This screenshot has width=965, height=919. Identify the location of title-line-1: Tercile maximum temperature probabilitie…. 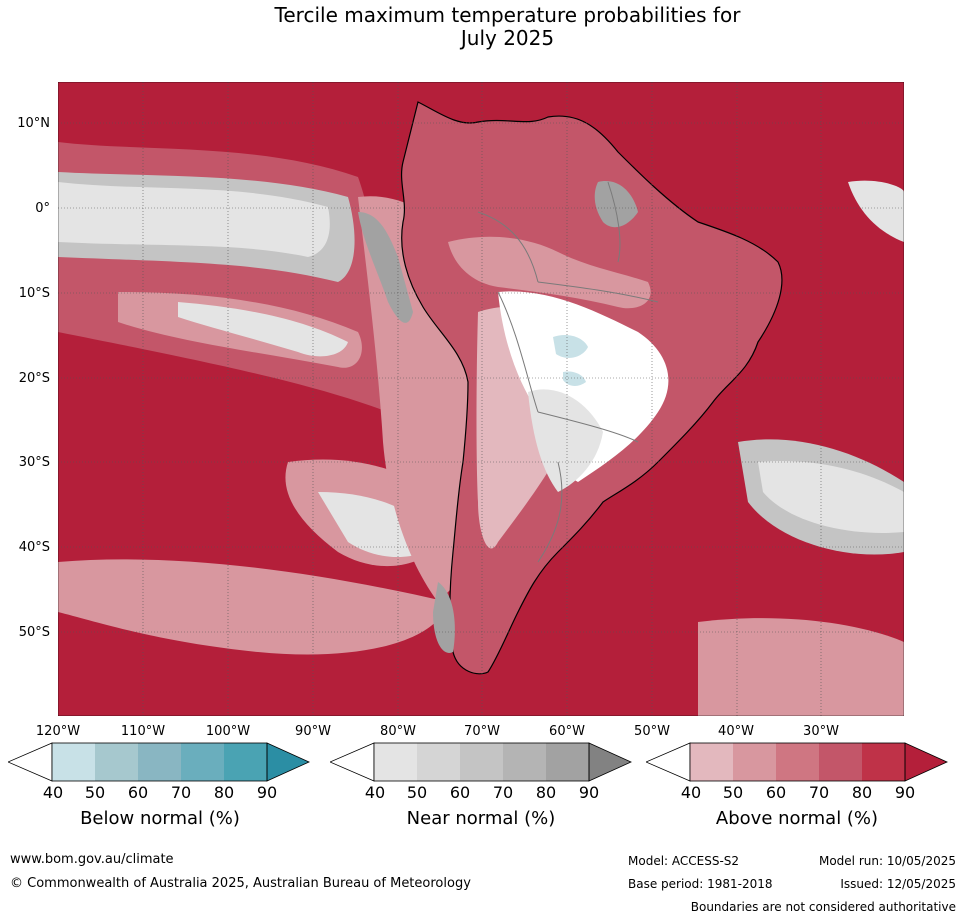
(507, 15).